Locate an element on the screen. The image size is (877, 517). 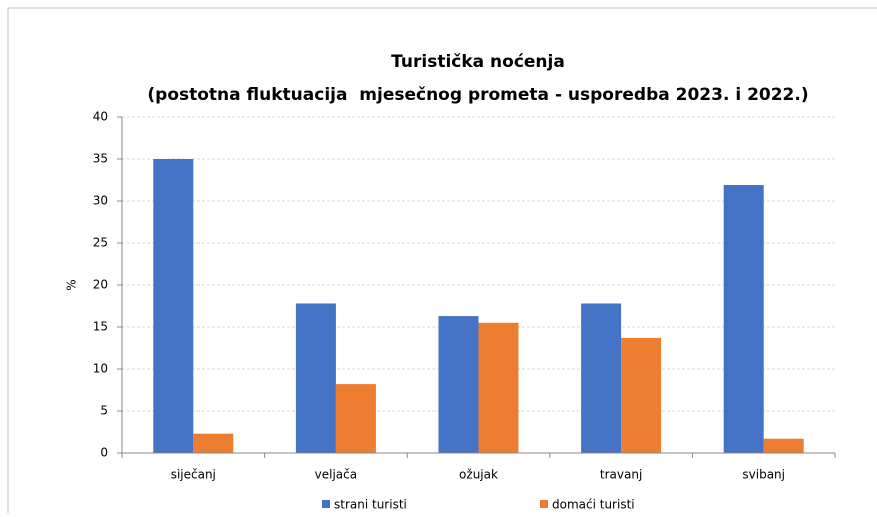
x-tick-label: ožujak is located at coordinates (478, 475).